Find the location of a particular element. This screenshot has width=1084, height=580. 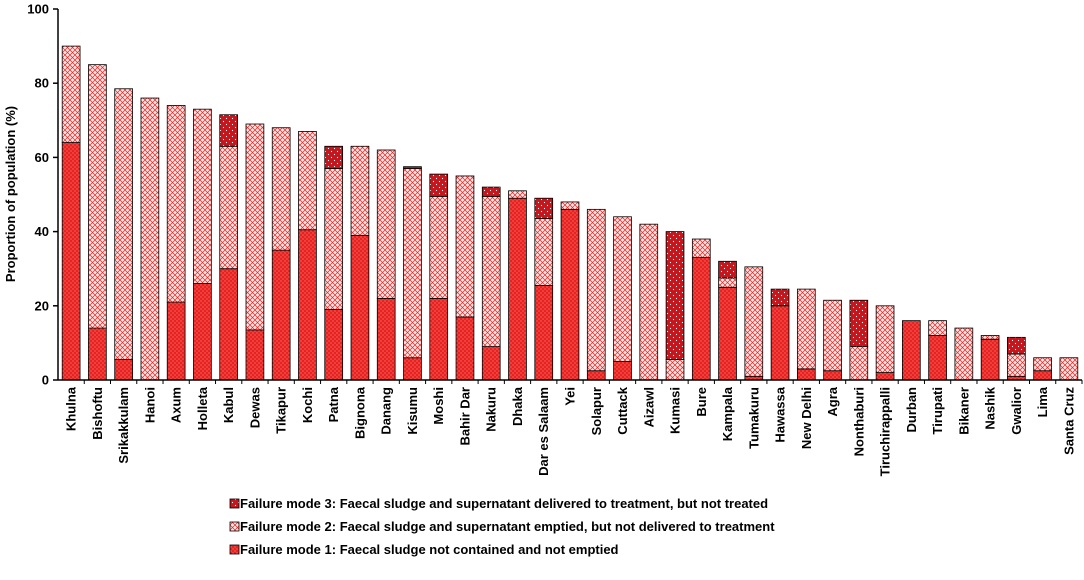

bar-segment-fm3-dar-es-salaam is located at coordinates (544, 208).